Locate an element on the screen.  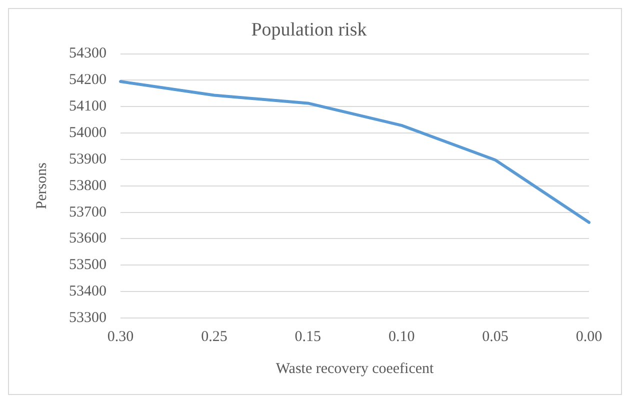
y-tick-label: 53800 is located at coordinates (87, 186).